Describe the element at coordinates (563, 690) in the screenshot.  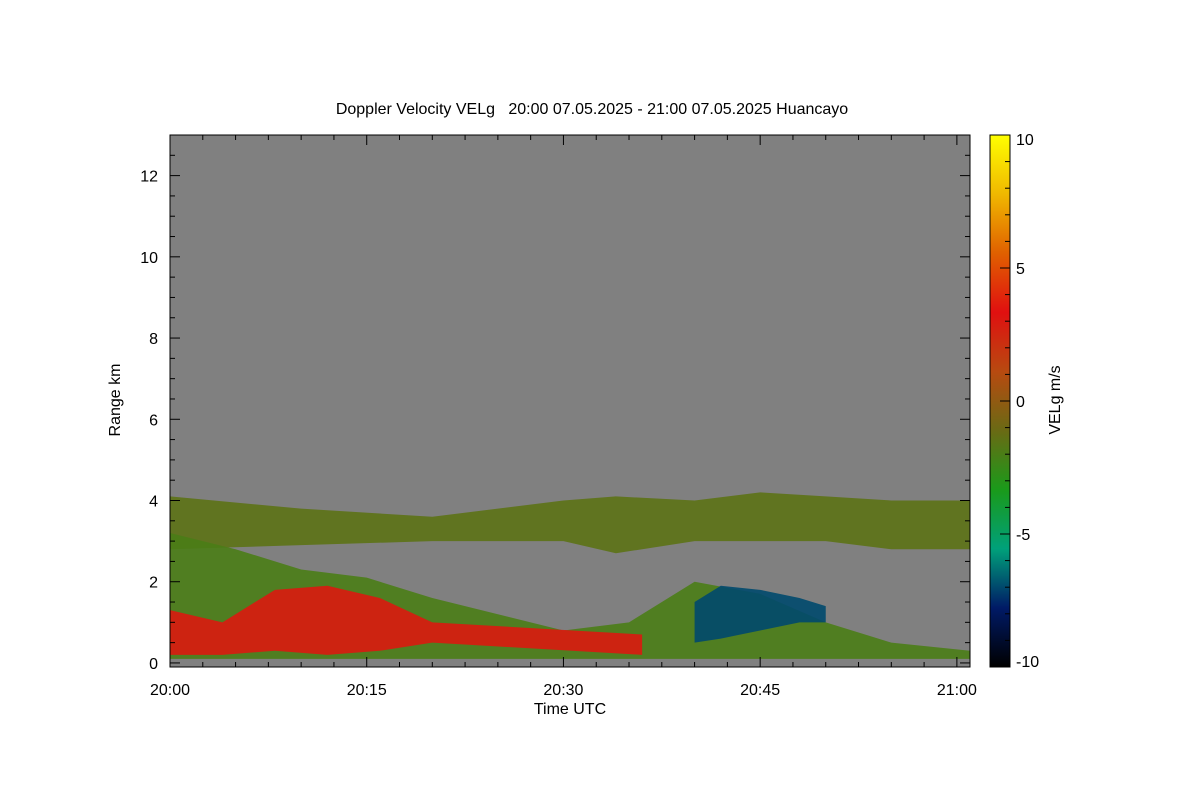
I see `x-tick-label: 20:30` at that location.